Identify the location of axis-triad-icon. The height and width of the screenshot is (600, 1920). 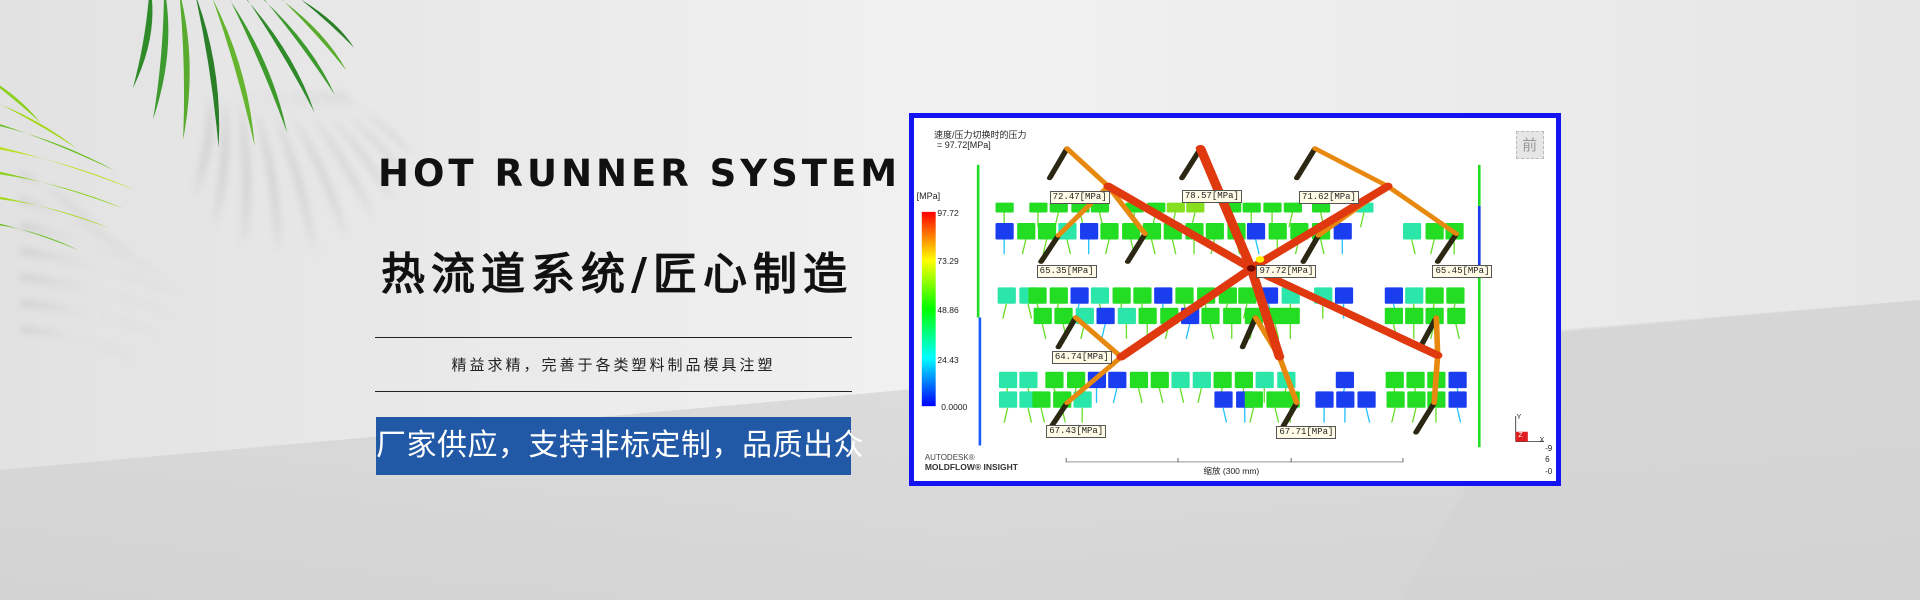
(1529, 429).